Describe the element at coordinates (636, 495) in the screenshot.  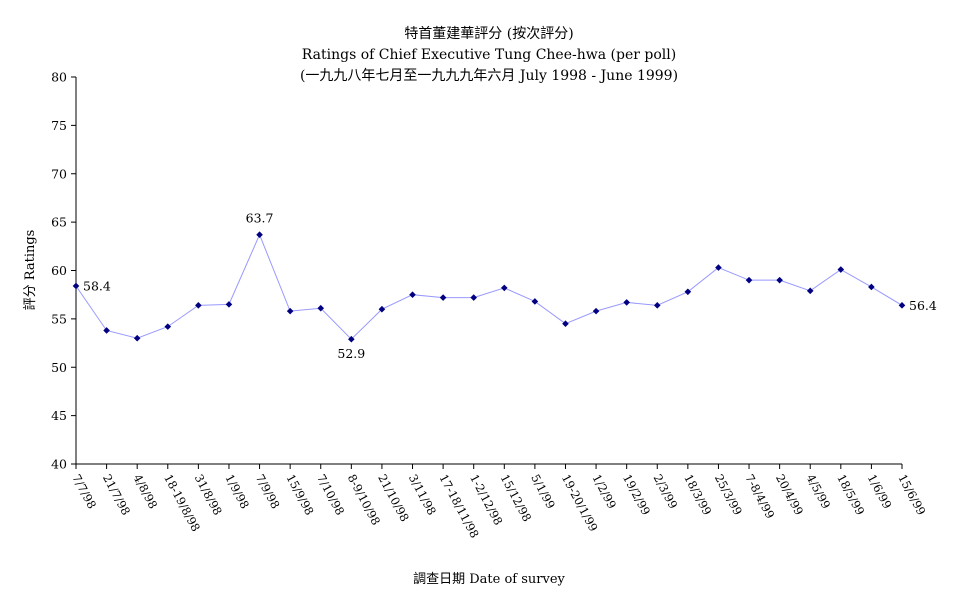
I see `x-tick-label: 19/2/99` at that location.